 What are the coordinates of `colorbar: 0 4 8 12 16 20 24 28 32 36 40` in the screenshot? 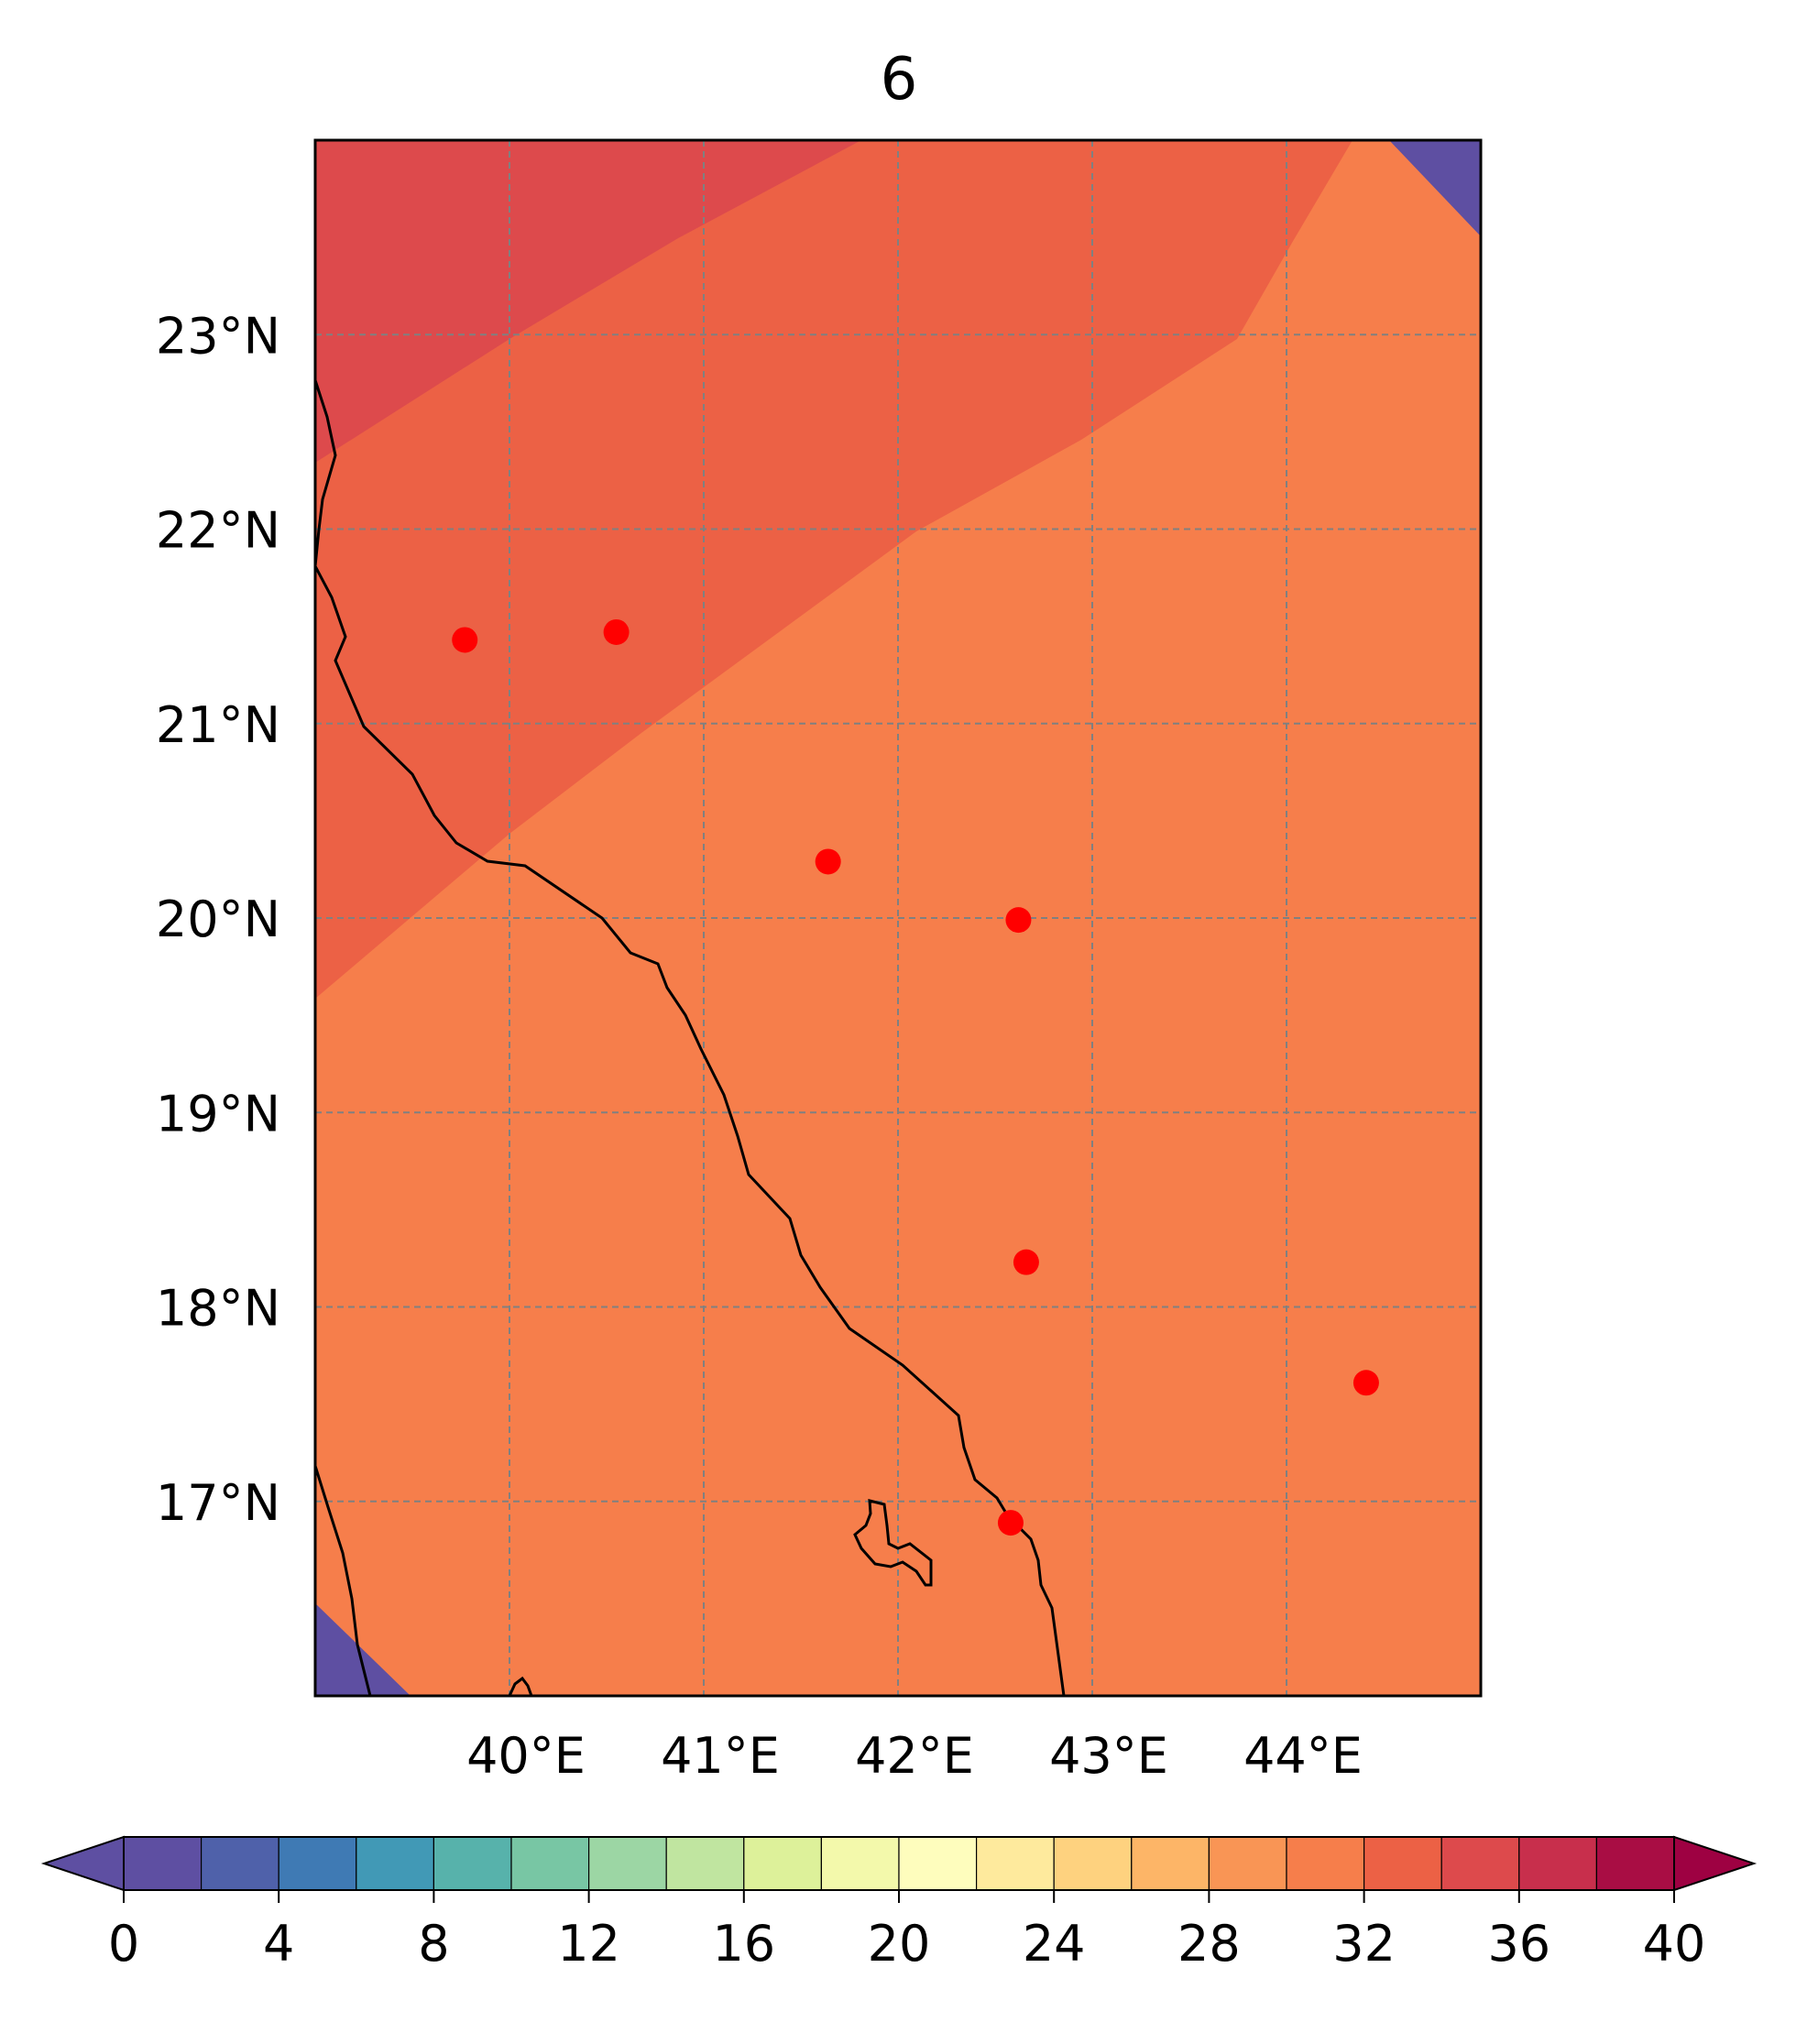 It's located at (899, 1904).